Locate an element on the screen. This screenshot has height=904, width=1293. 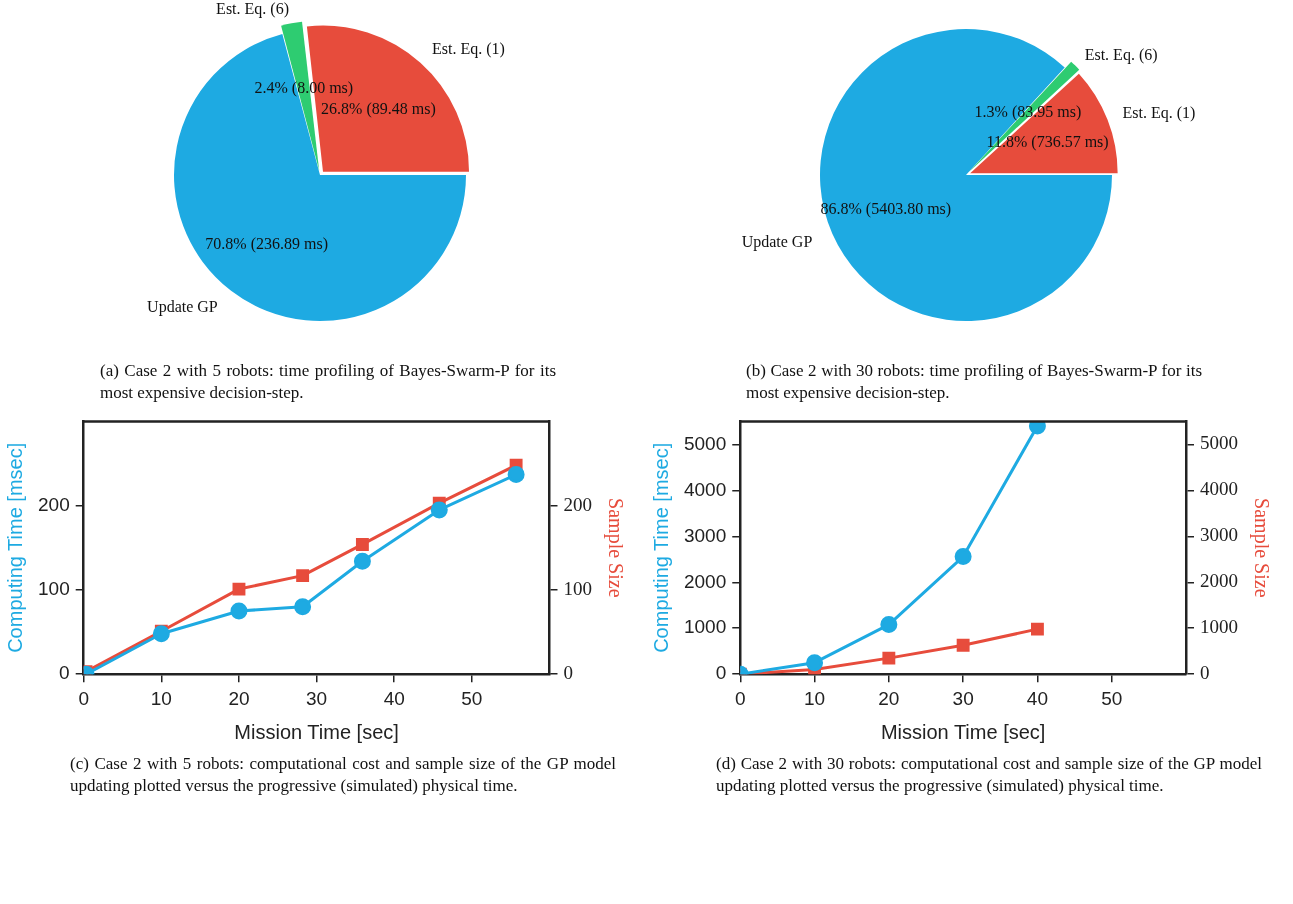
y-tick-label: 200 is located at coordinates (54, 504).